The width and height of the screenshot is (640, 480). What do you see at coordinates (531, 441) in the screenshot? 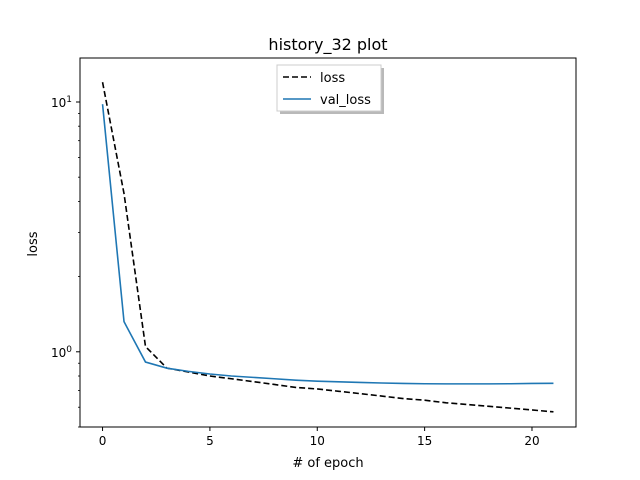
I see `x-tick-label: 20` at bounding box center [531, 441].